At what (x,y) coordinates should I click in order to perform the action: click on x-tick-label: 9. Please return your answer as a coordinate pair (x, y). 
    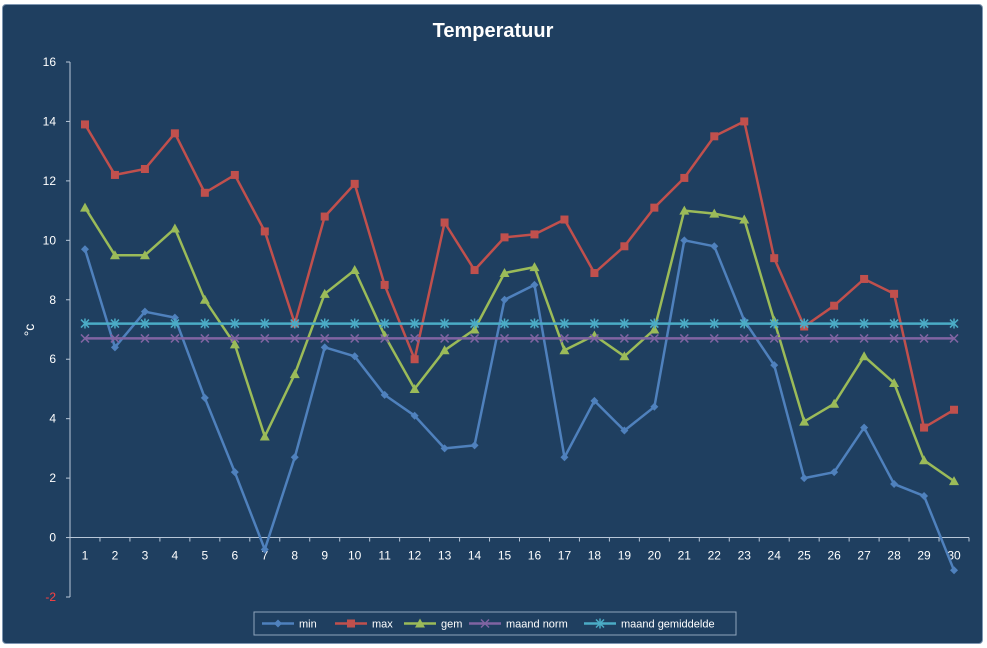
    Looking at the image, I should click on (324, 556).